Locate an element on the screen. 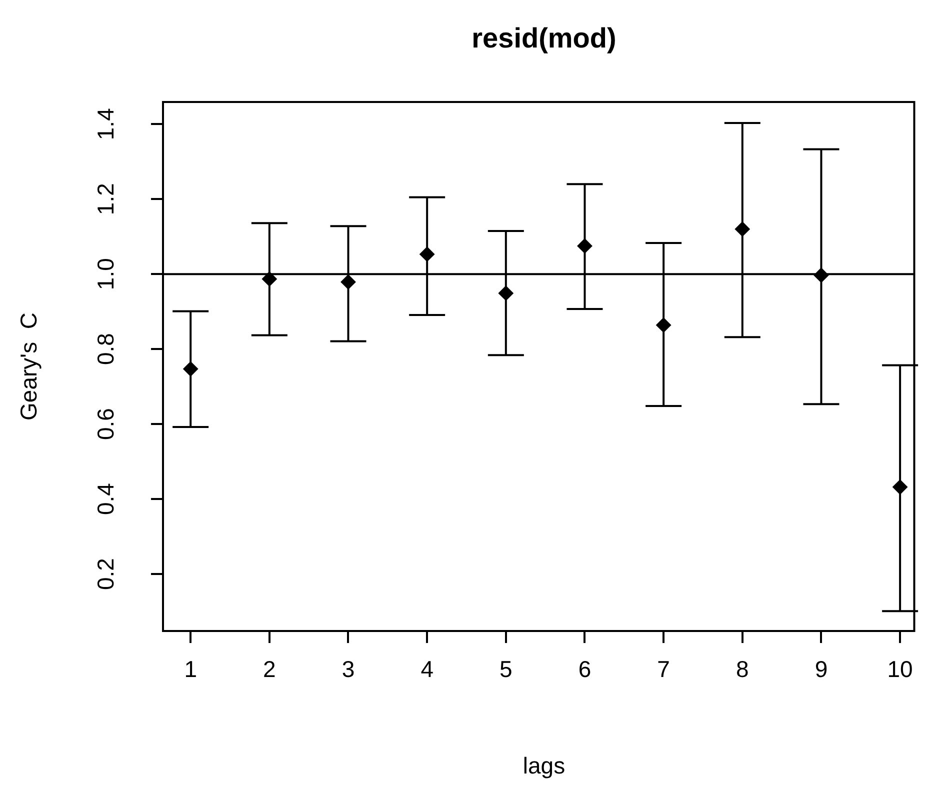 The image size is (927, 785). x-tick-label: 5 is located at coordinates (506, 669).